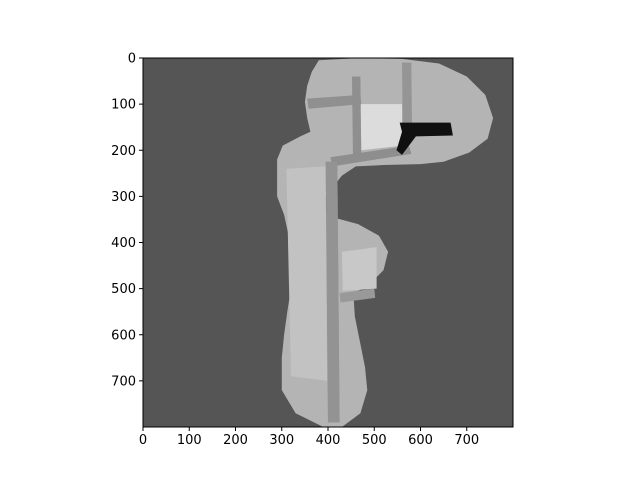  I want to click on y-tick-label: 0, so click(132, 59).